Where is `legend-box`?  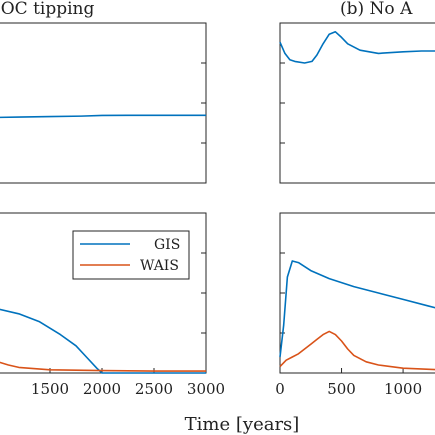
legend-box is located at coordinates (131, 255).